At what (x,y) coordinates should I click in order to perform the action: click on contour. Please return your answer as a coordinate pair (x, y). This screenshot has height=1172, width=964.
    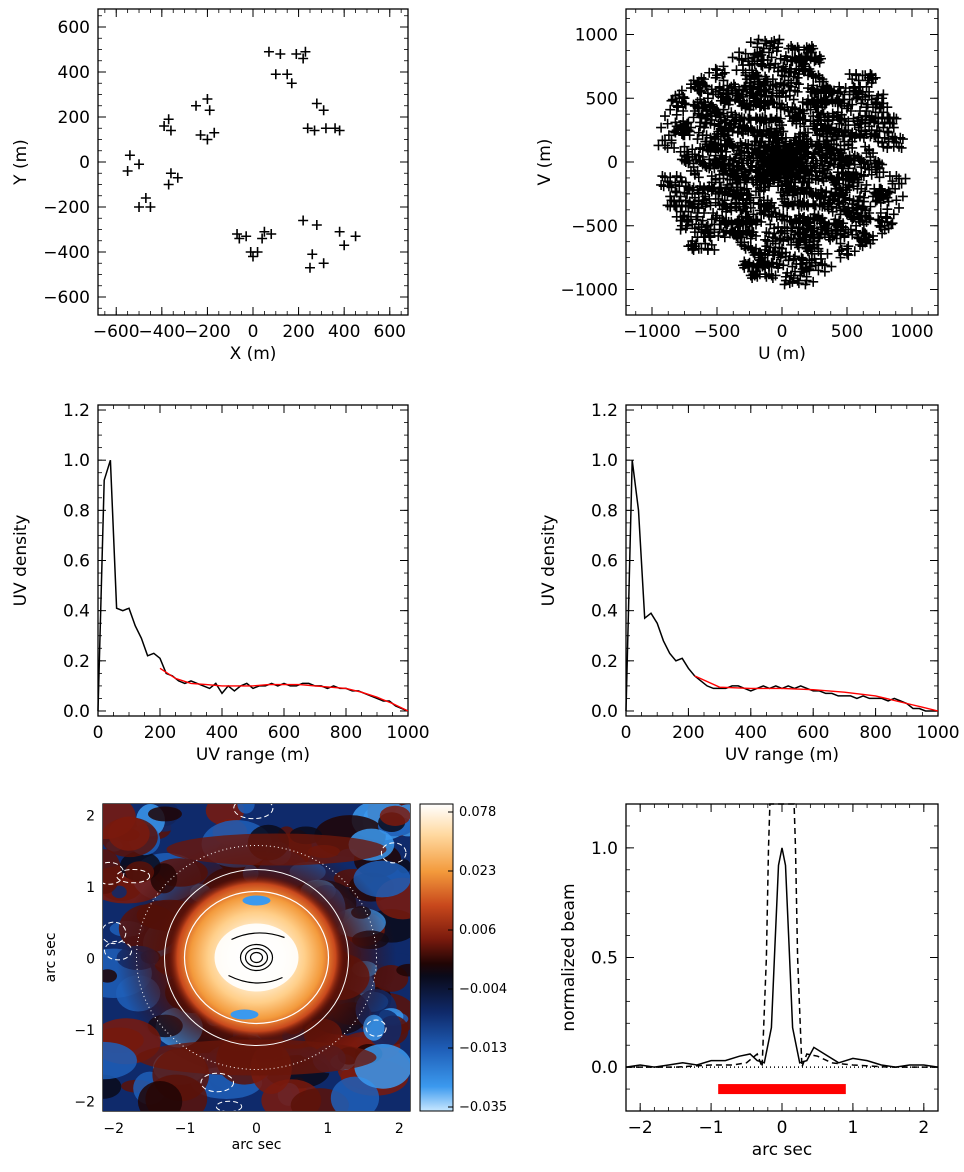
    Looking at the image, I should click on (256, 957).